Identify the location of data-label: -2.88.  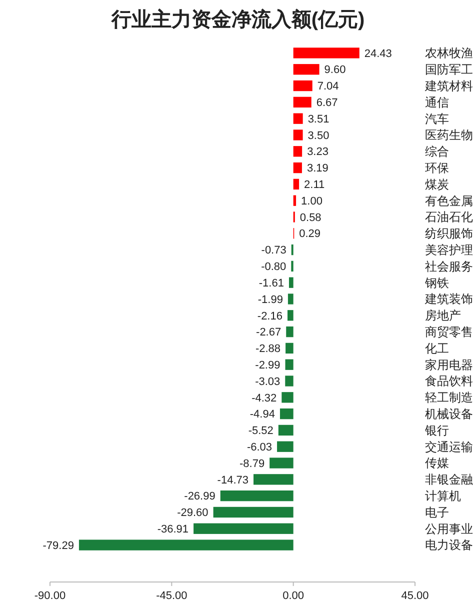
(268, 349).